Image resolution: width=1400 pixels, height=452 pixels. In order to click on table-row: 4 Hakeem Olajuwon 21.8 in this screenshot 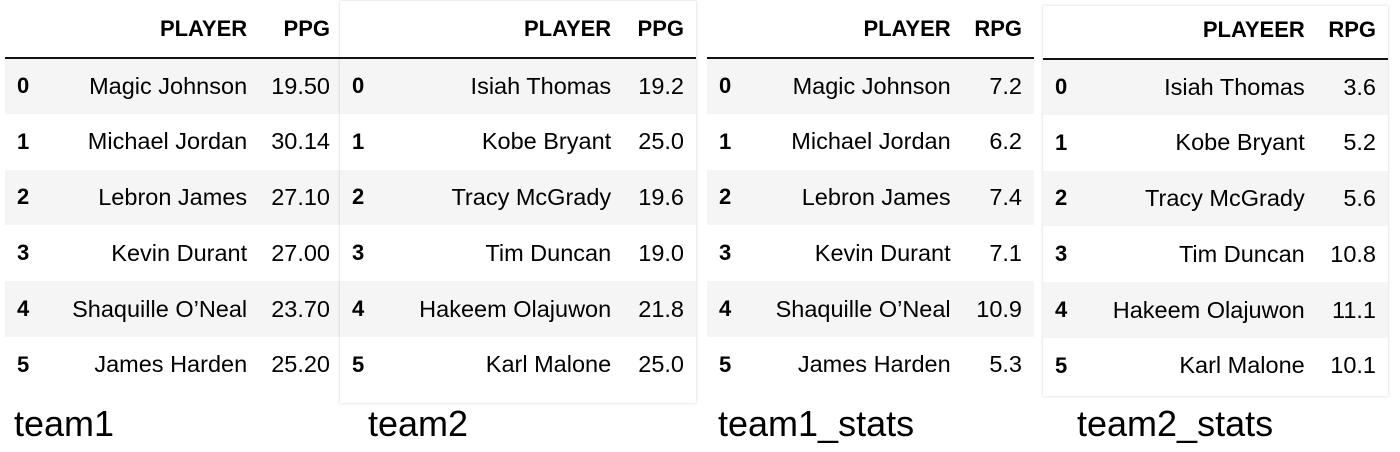, I will do `click(518, 309)`.